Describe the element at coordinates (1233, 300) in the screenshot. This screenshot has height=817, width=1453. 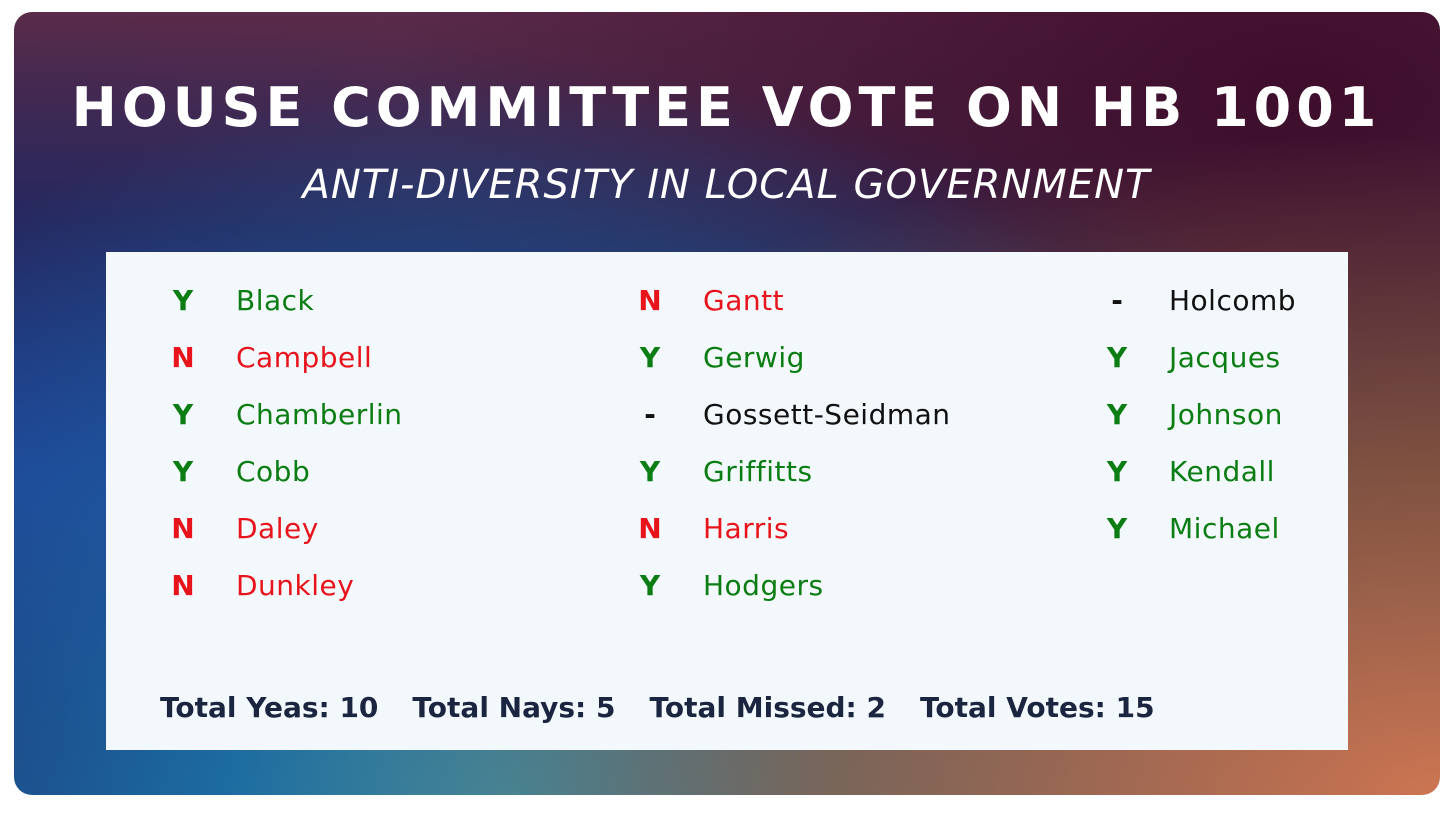
I see `member-name: Holcomb` at that location.